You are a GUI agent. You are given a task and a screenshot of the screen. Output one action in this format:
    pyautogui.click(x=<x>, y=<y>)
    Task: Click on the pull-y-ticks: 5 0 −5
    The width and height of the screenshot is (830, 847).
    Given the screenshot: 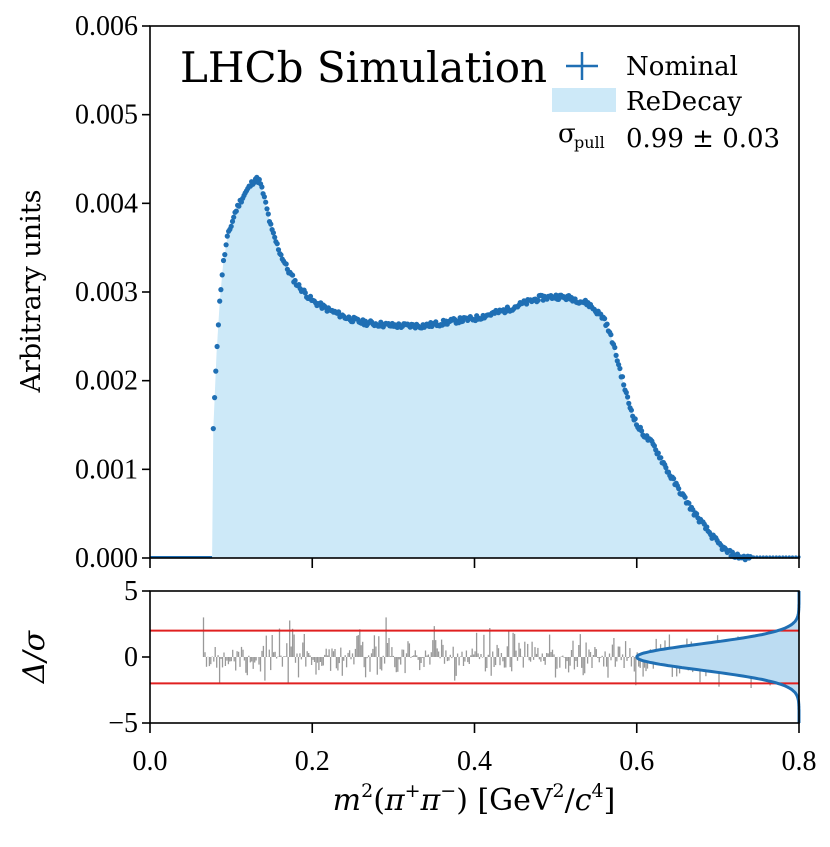 What is the action you would take?
    pyautogui.click(x=129, y=657)
    